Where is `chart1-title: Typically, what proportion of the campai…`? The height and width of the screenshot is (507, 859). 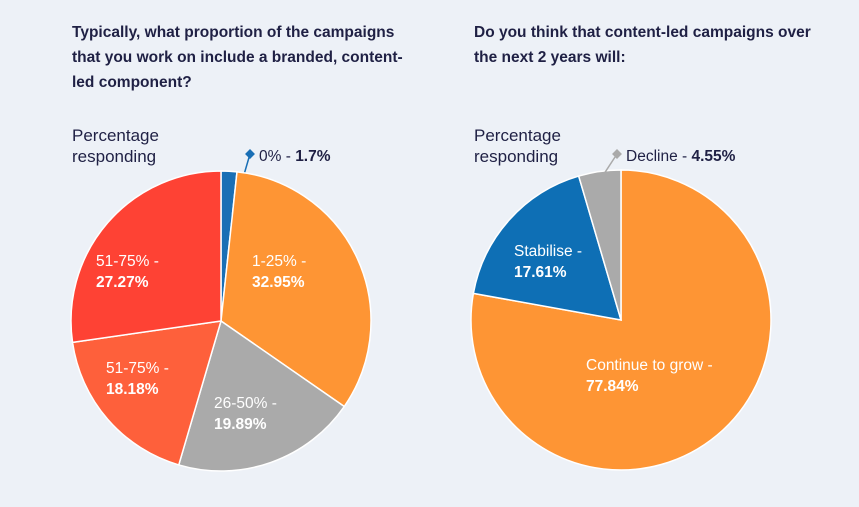
chart1-title: Typically, what proportion of the campai… is located at coordinates (237, 57).